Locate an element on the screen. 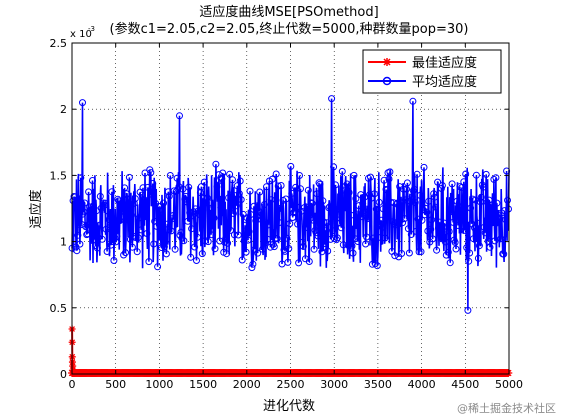 The image size is (561, 420). legend: 最佳适应度 平均适应度 is located at coordinates (432, 71).